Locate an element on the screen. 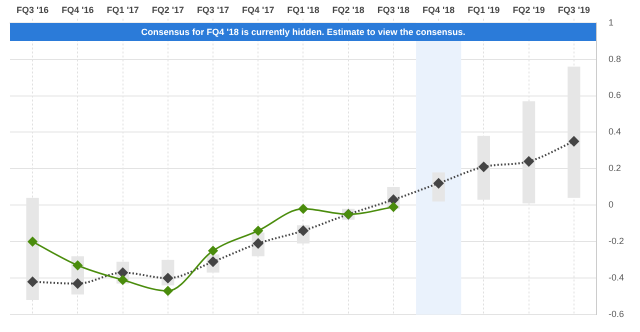 Image resolution: width=640 pixels, height=332 pixels. x-tick-label: FQ4 '17 is located at coordinates (258, 9).